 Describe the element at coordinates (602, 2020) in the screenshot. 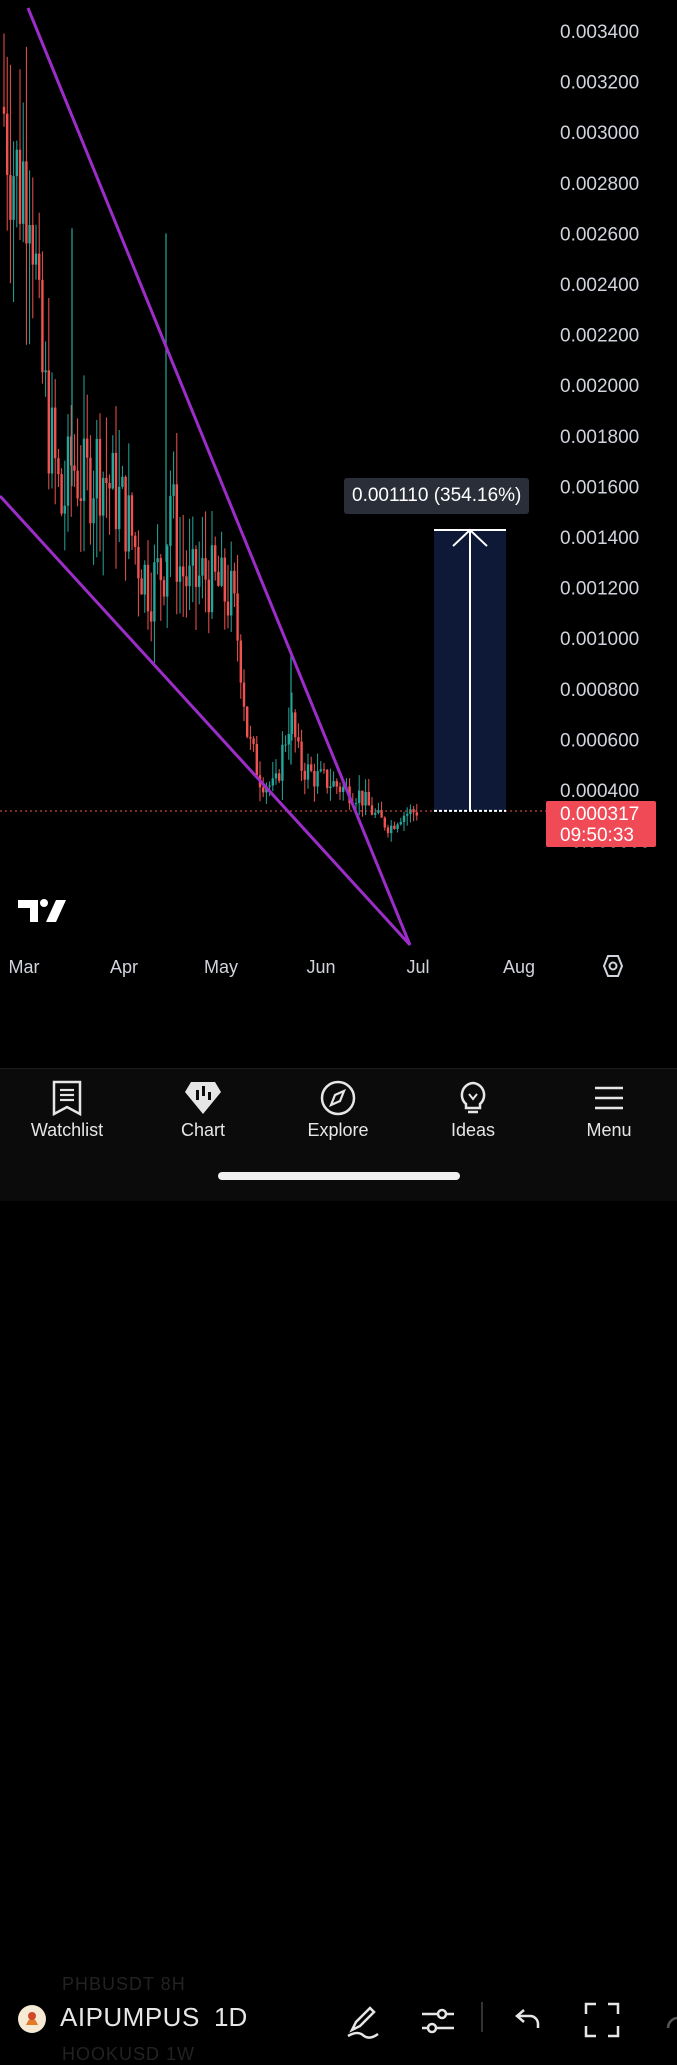

I see `fullscreen-icon` at that location.